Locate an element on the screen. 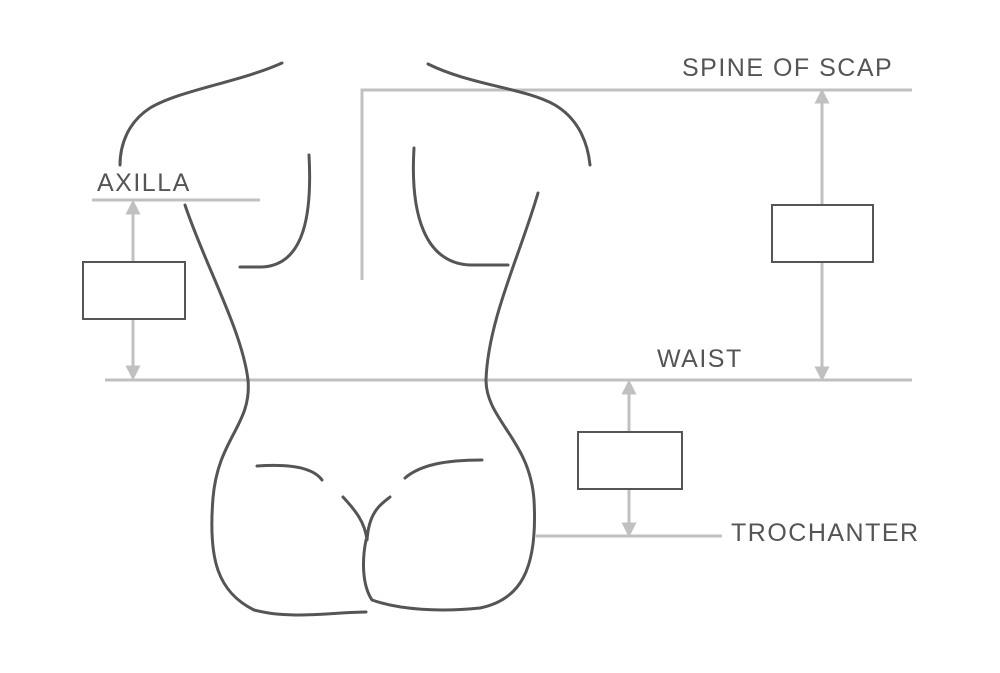  waist-label: WAIST is located at coordinates (700, 359).